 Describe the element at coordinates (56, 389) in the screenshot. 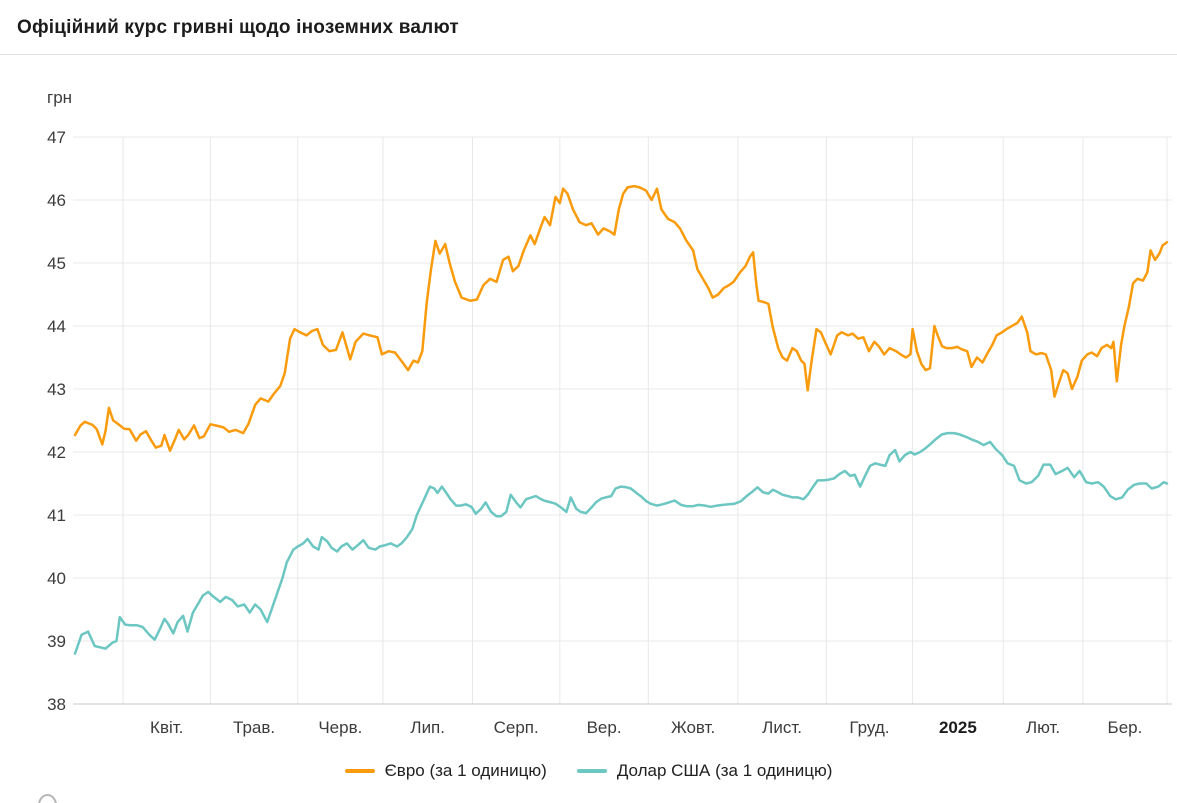

I see `y-tick-label: 43` at that location.